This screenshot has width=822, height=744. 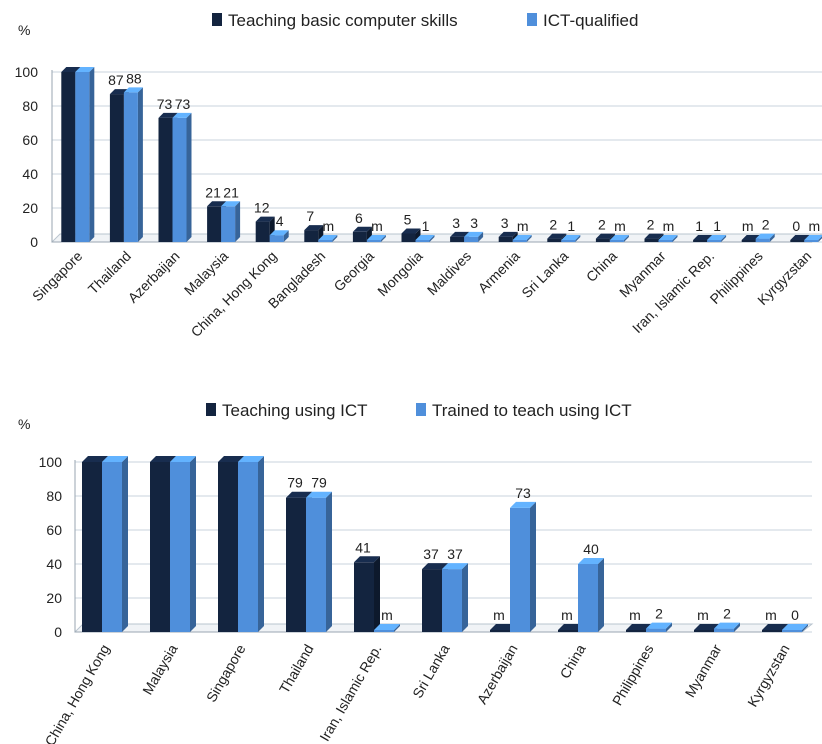 I want to click on data-label-china-hong-kong-s1: 12, so click(x=262, y=208).